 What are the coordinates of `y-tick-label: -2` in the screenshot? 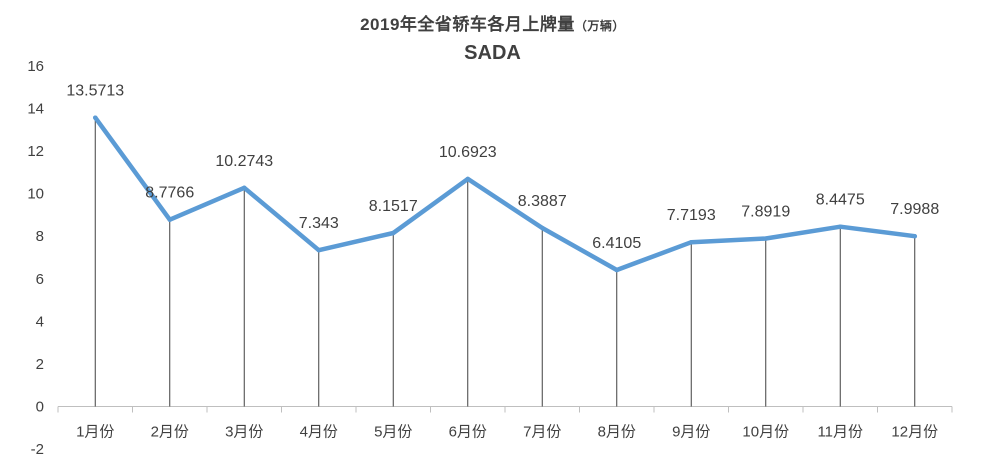 It's located at (37, 449).